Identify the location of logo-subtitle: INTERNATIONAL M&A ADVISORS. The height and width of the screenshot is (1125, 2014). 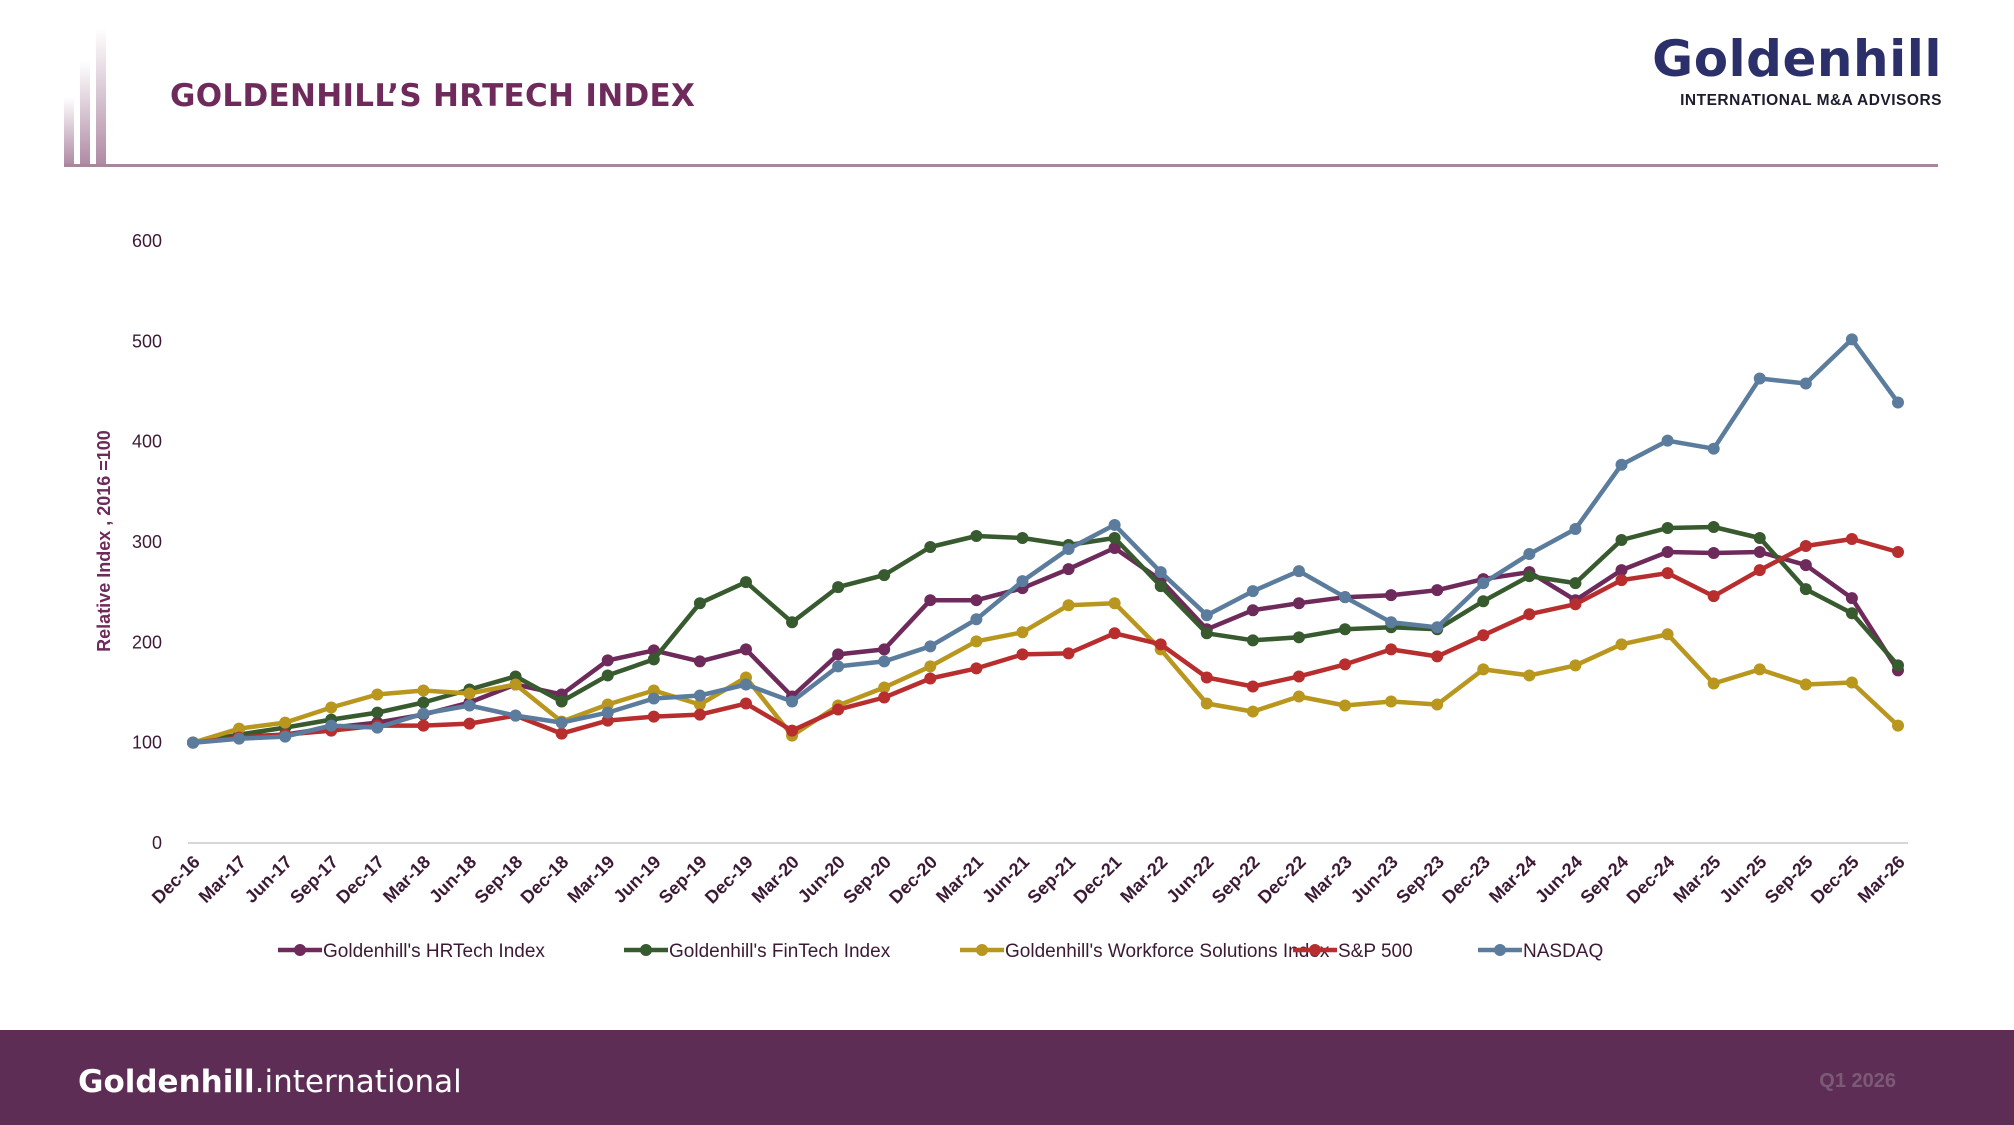
(1811, 100).